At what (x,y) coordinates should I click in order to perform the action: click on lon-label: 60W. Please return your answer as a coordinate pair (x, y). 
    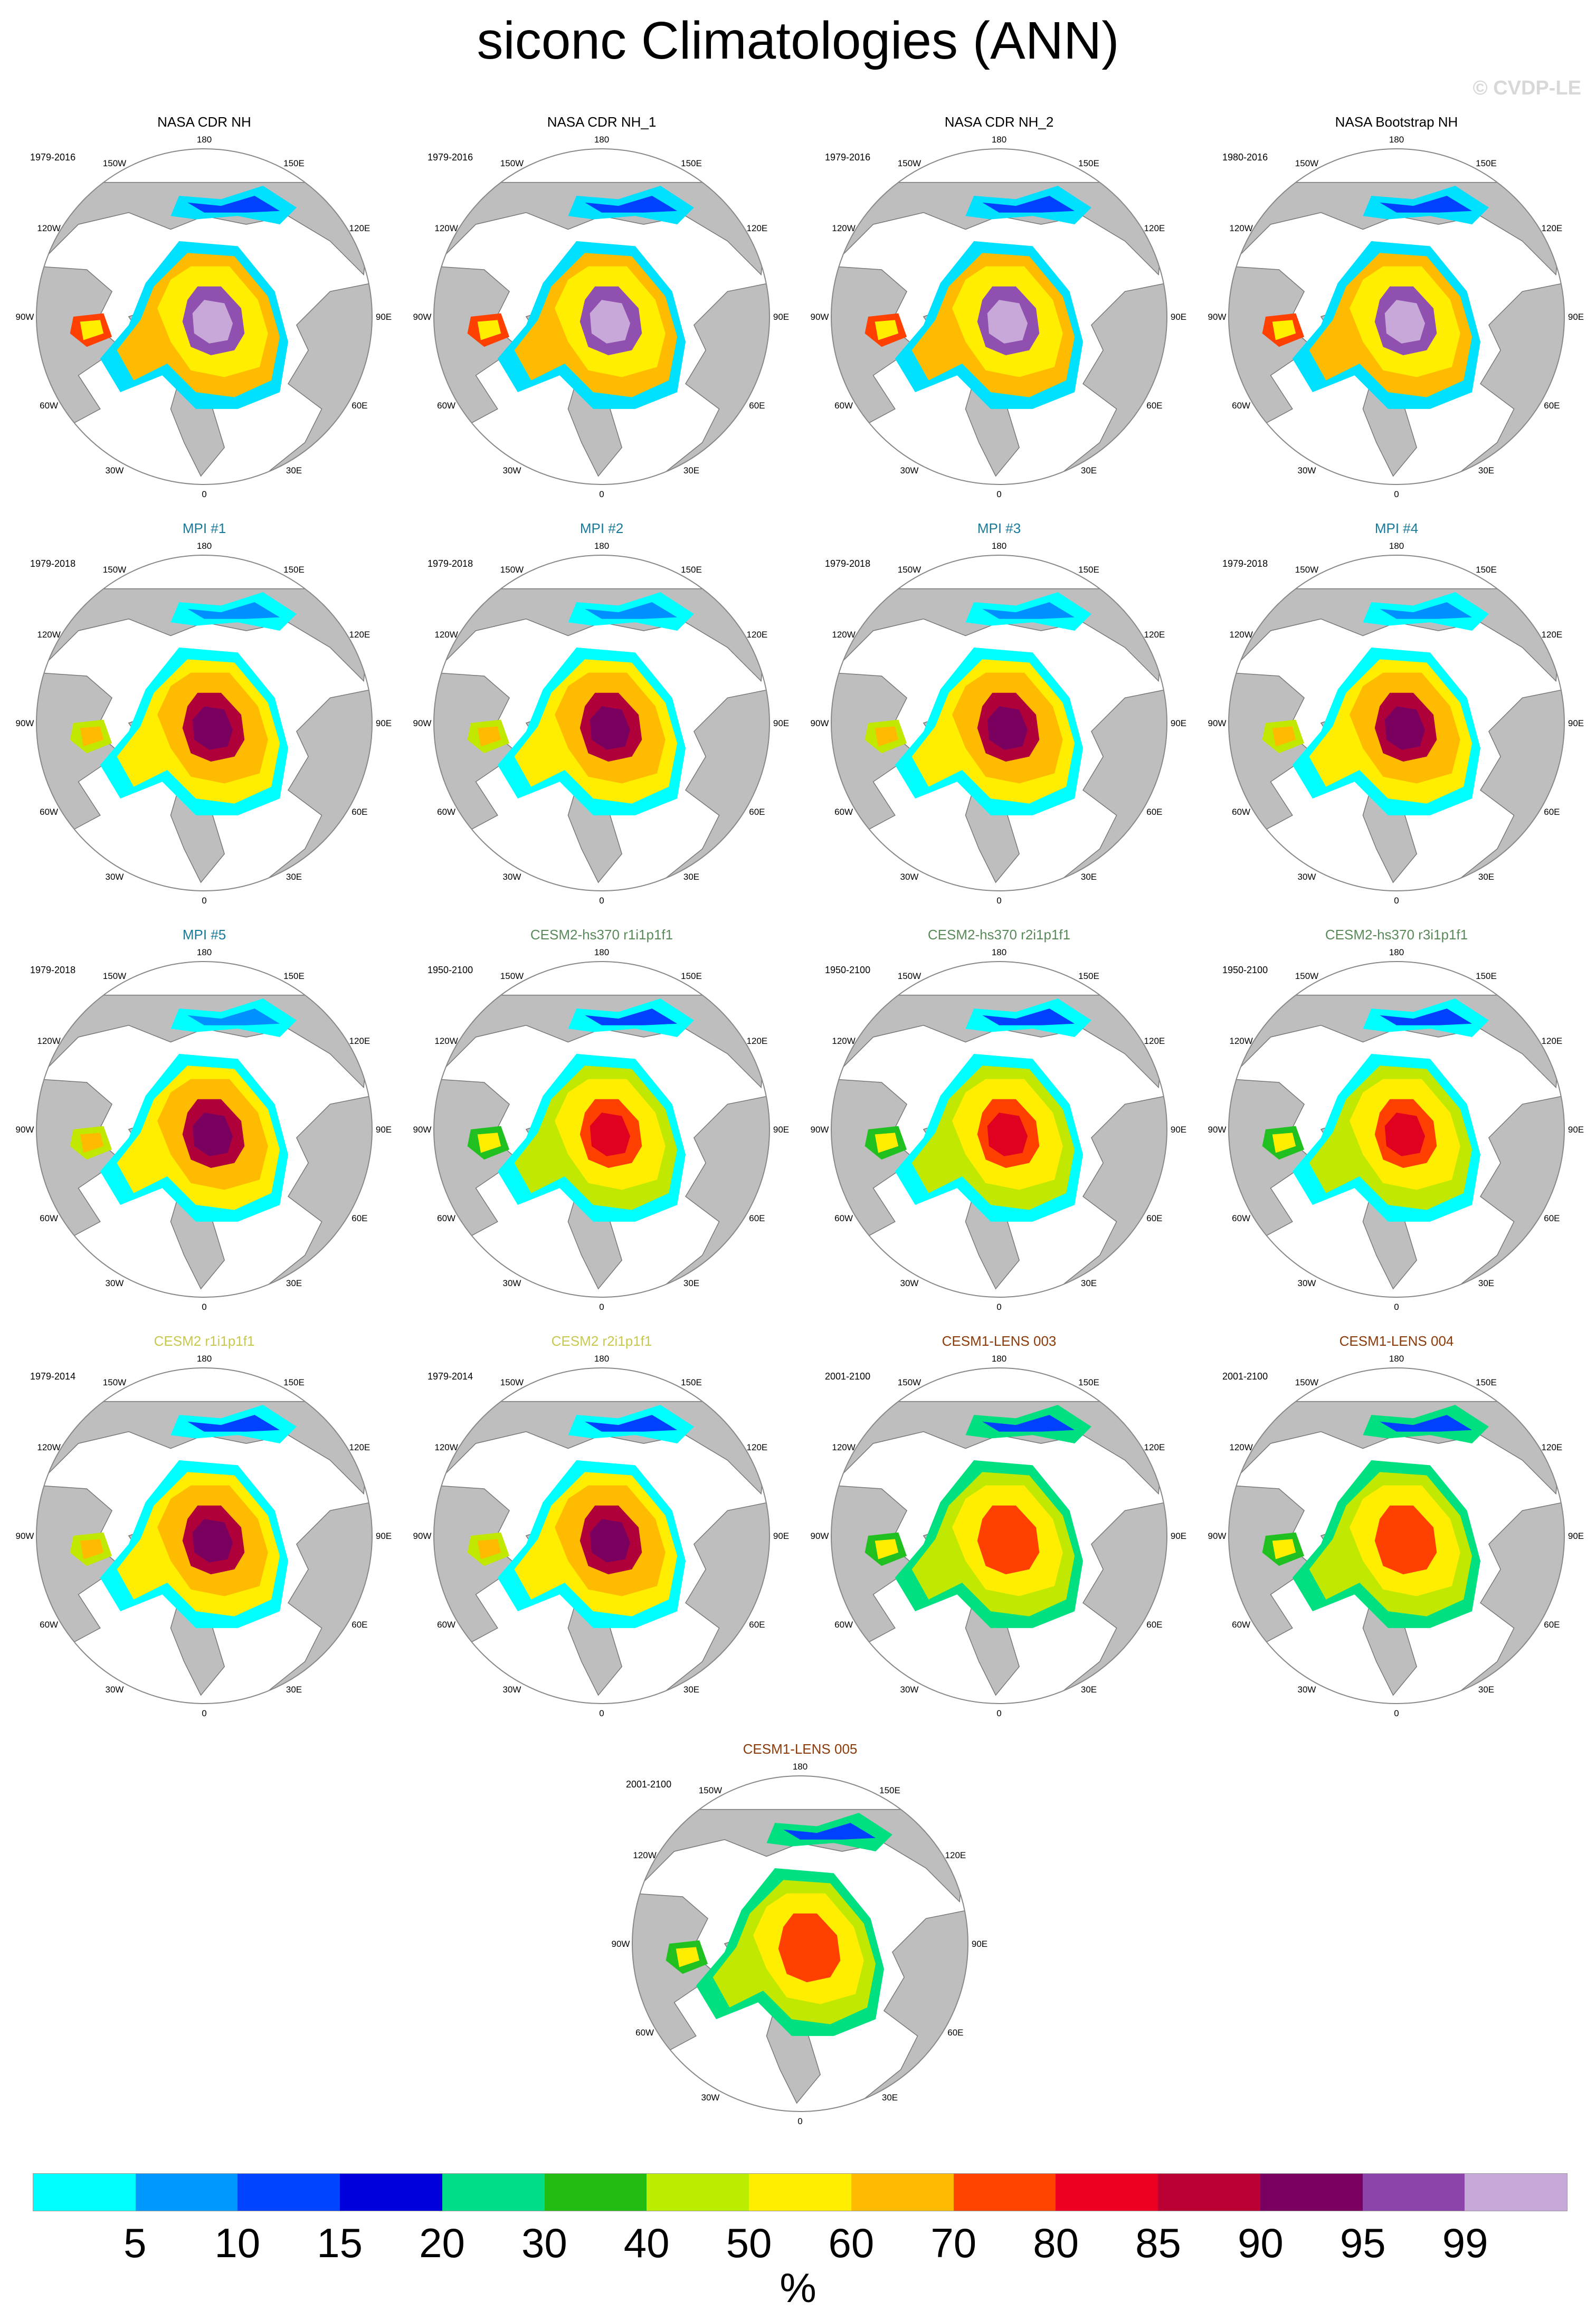
    Looking at the image, I should click on (1241, 812).